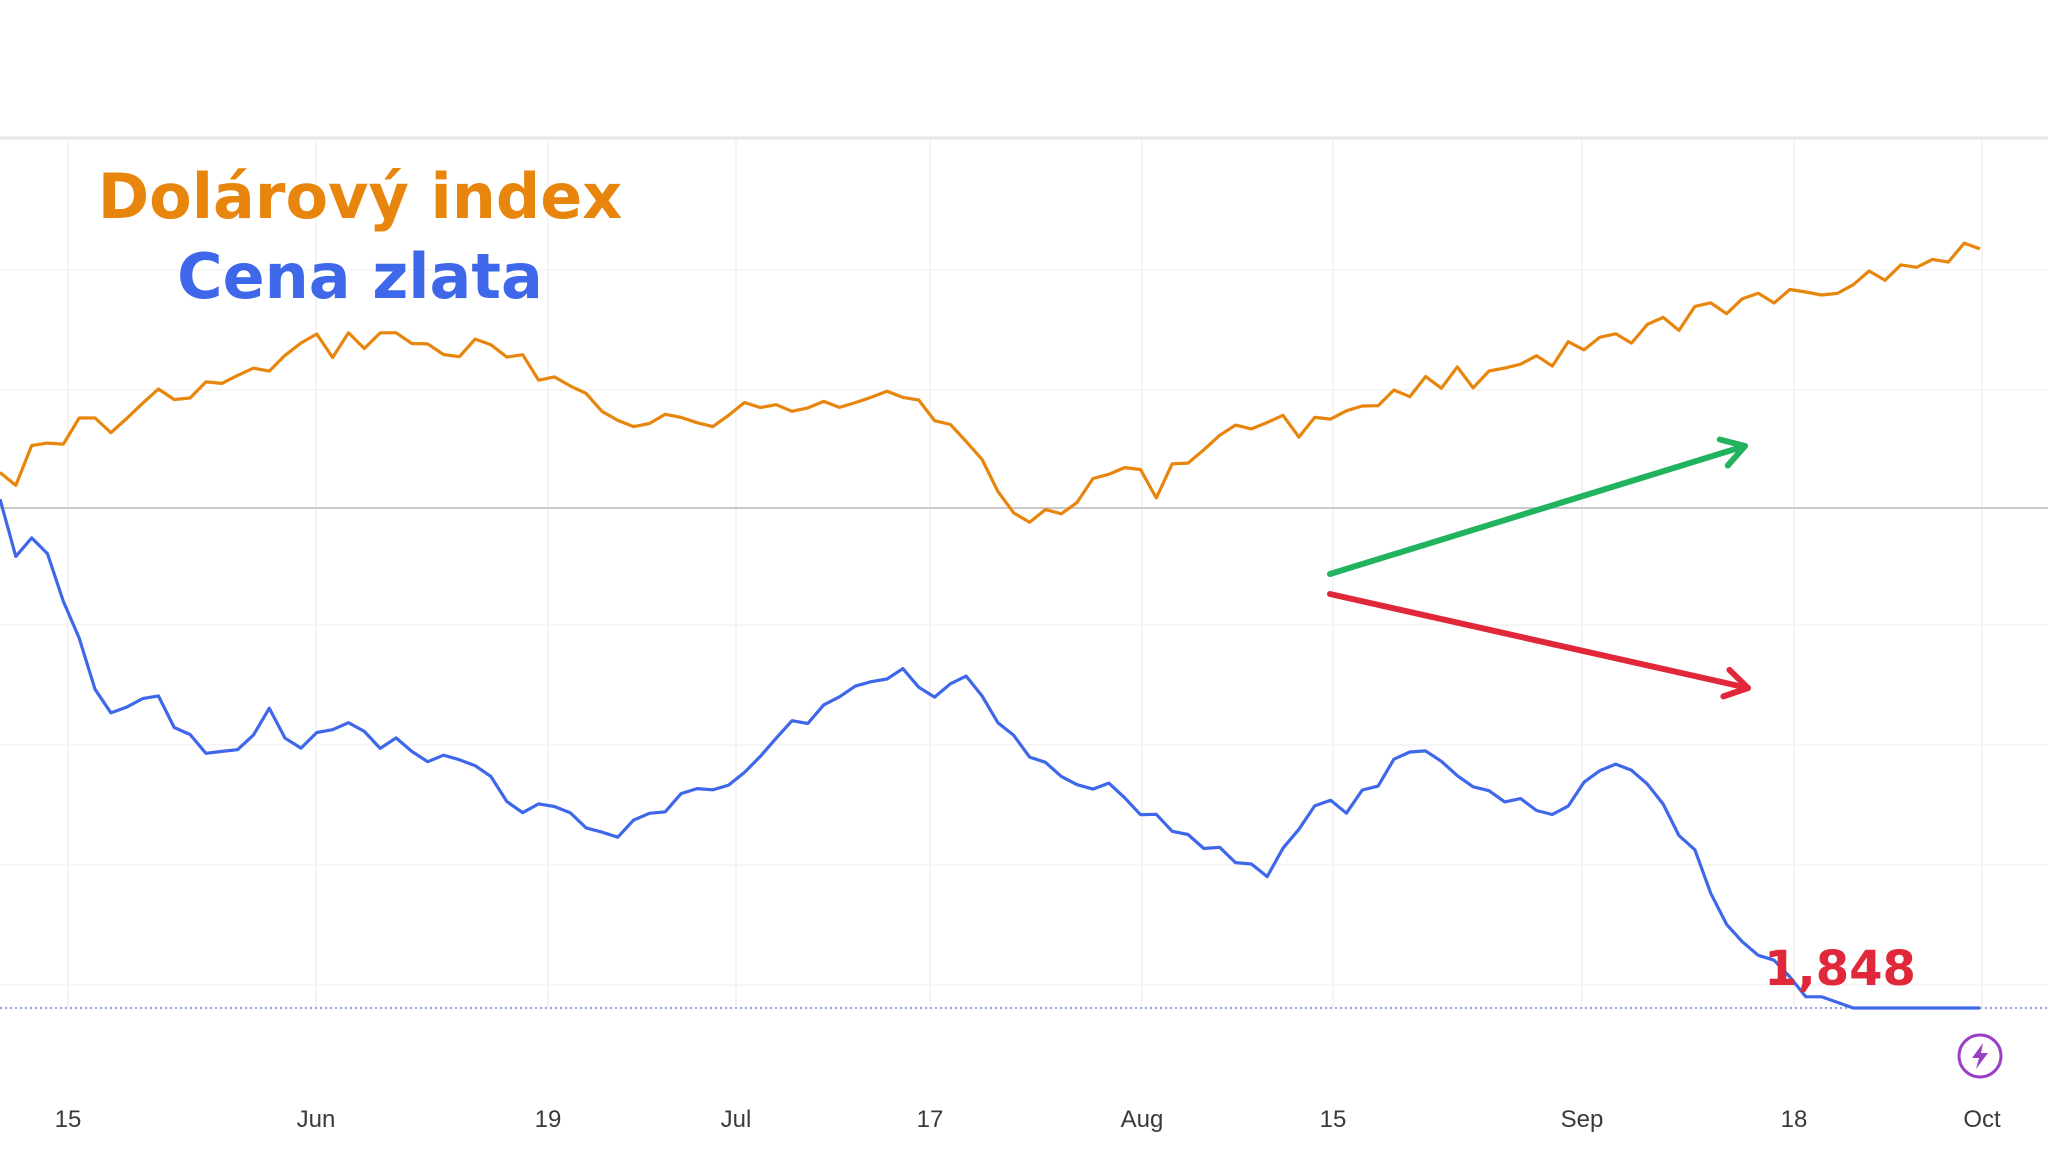  Describe the element at coordinates (1980, 1056) in the screenshot. I see `lightning-icon` at that location.